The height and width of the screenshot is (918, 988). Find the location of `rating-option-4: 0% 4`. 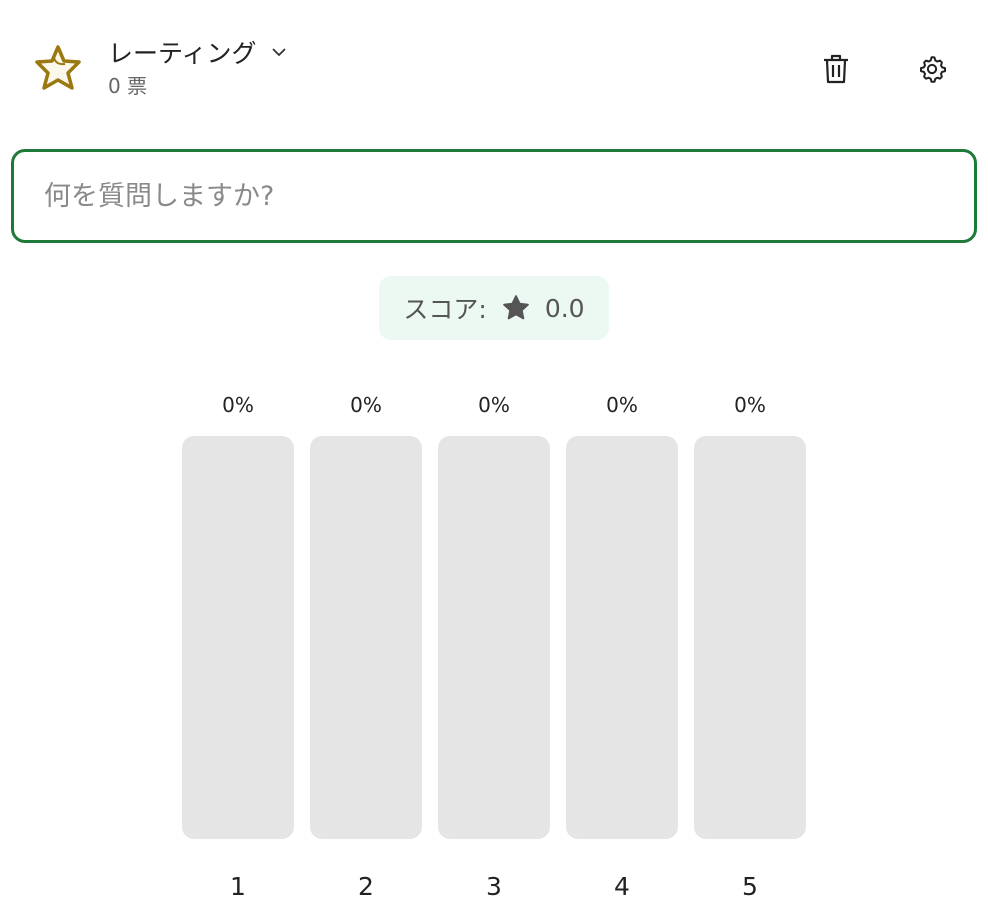

rating-option-4: 0% 4 is located at coordinates (622, 645).